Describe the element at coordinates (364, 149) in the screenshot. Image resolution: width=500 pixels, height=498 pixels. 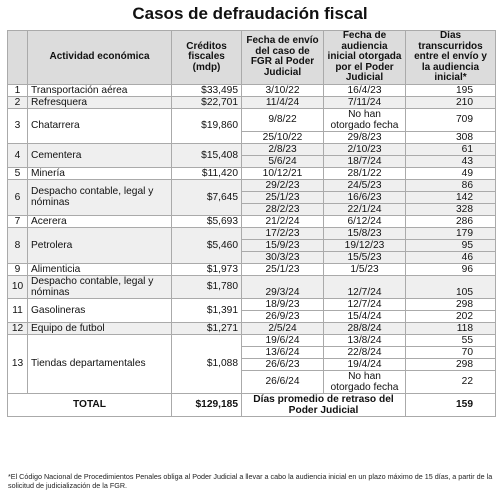
I see `hearing-date-cell: 2/10/23` at that location.